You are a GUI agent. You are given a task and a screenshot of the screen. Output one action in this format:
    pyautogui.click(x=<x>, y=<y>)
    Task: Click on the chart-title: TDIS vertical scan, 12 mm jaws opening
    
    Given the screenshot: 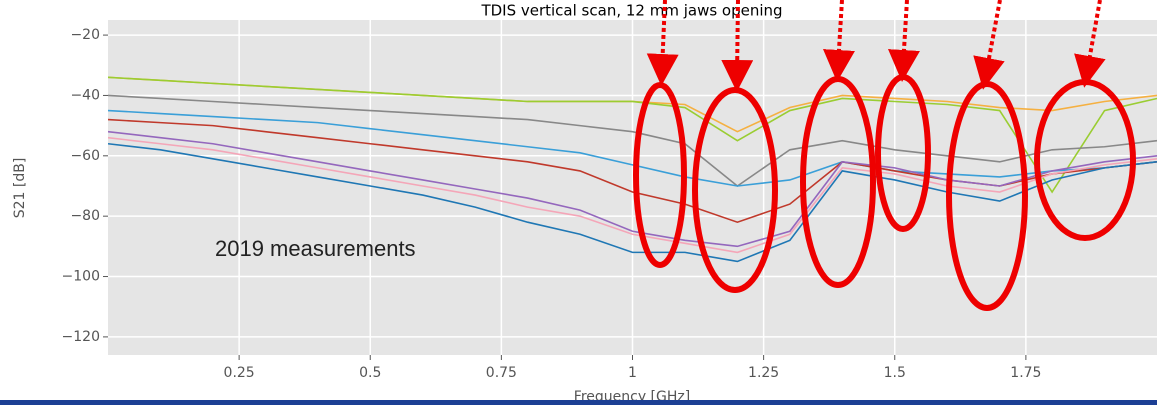 What is the action you would take?
    pyautogui.click(x=631, y=11)
    